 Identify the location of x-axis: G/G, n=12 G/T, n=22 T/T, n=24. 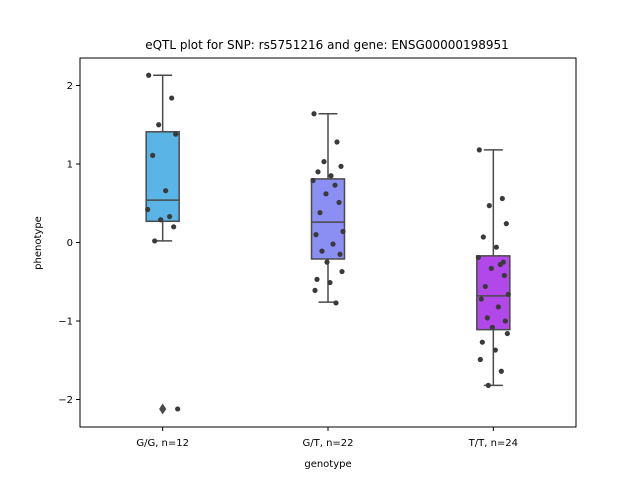
(327, 438).